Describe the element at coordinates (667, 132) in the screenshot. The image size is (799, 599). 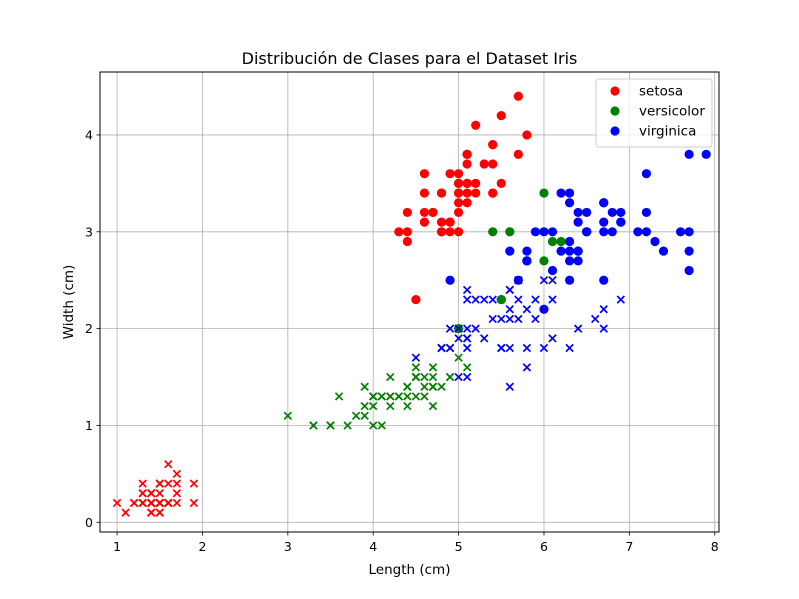
I see `legend-label-virginica: virginica` at that location.